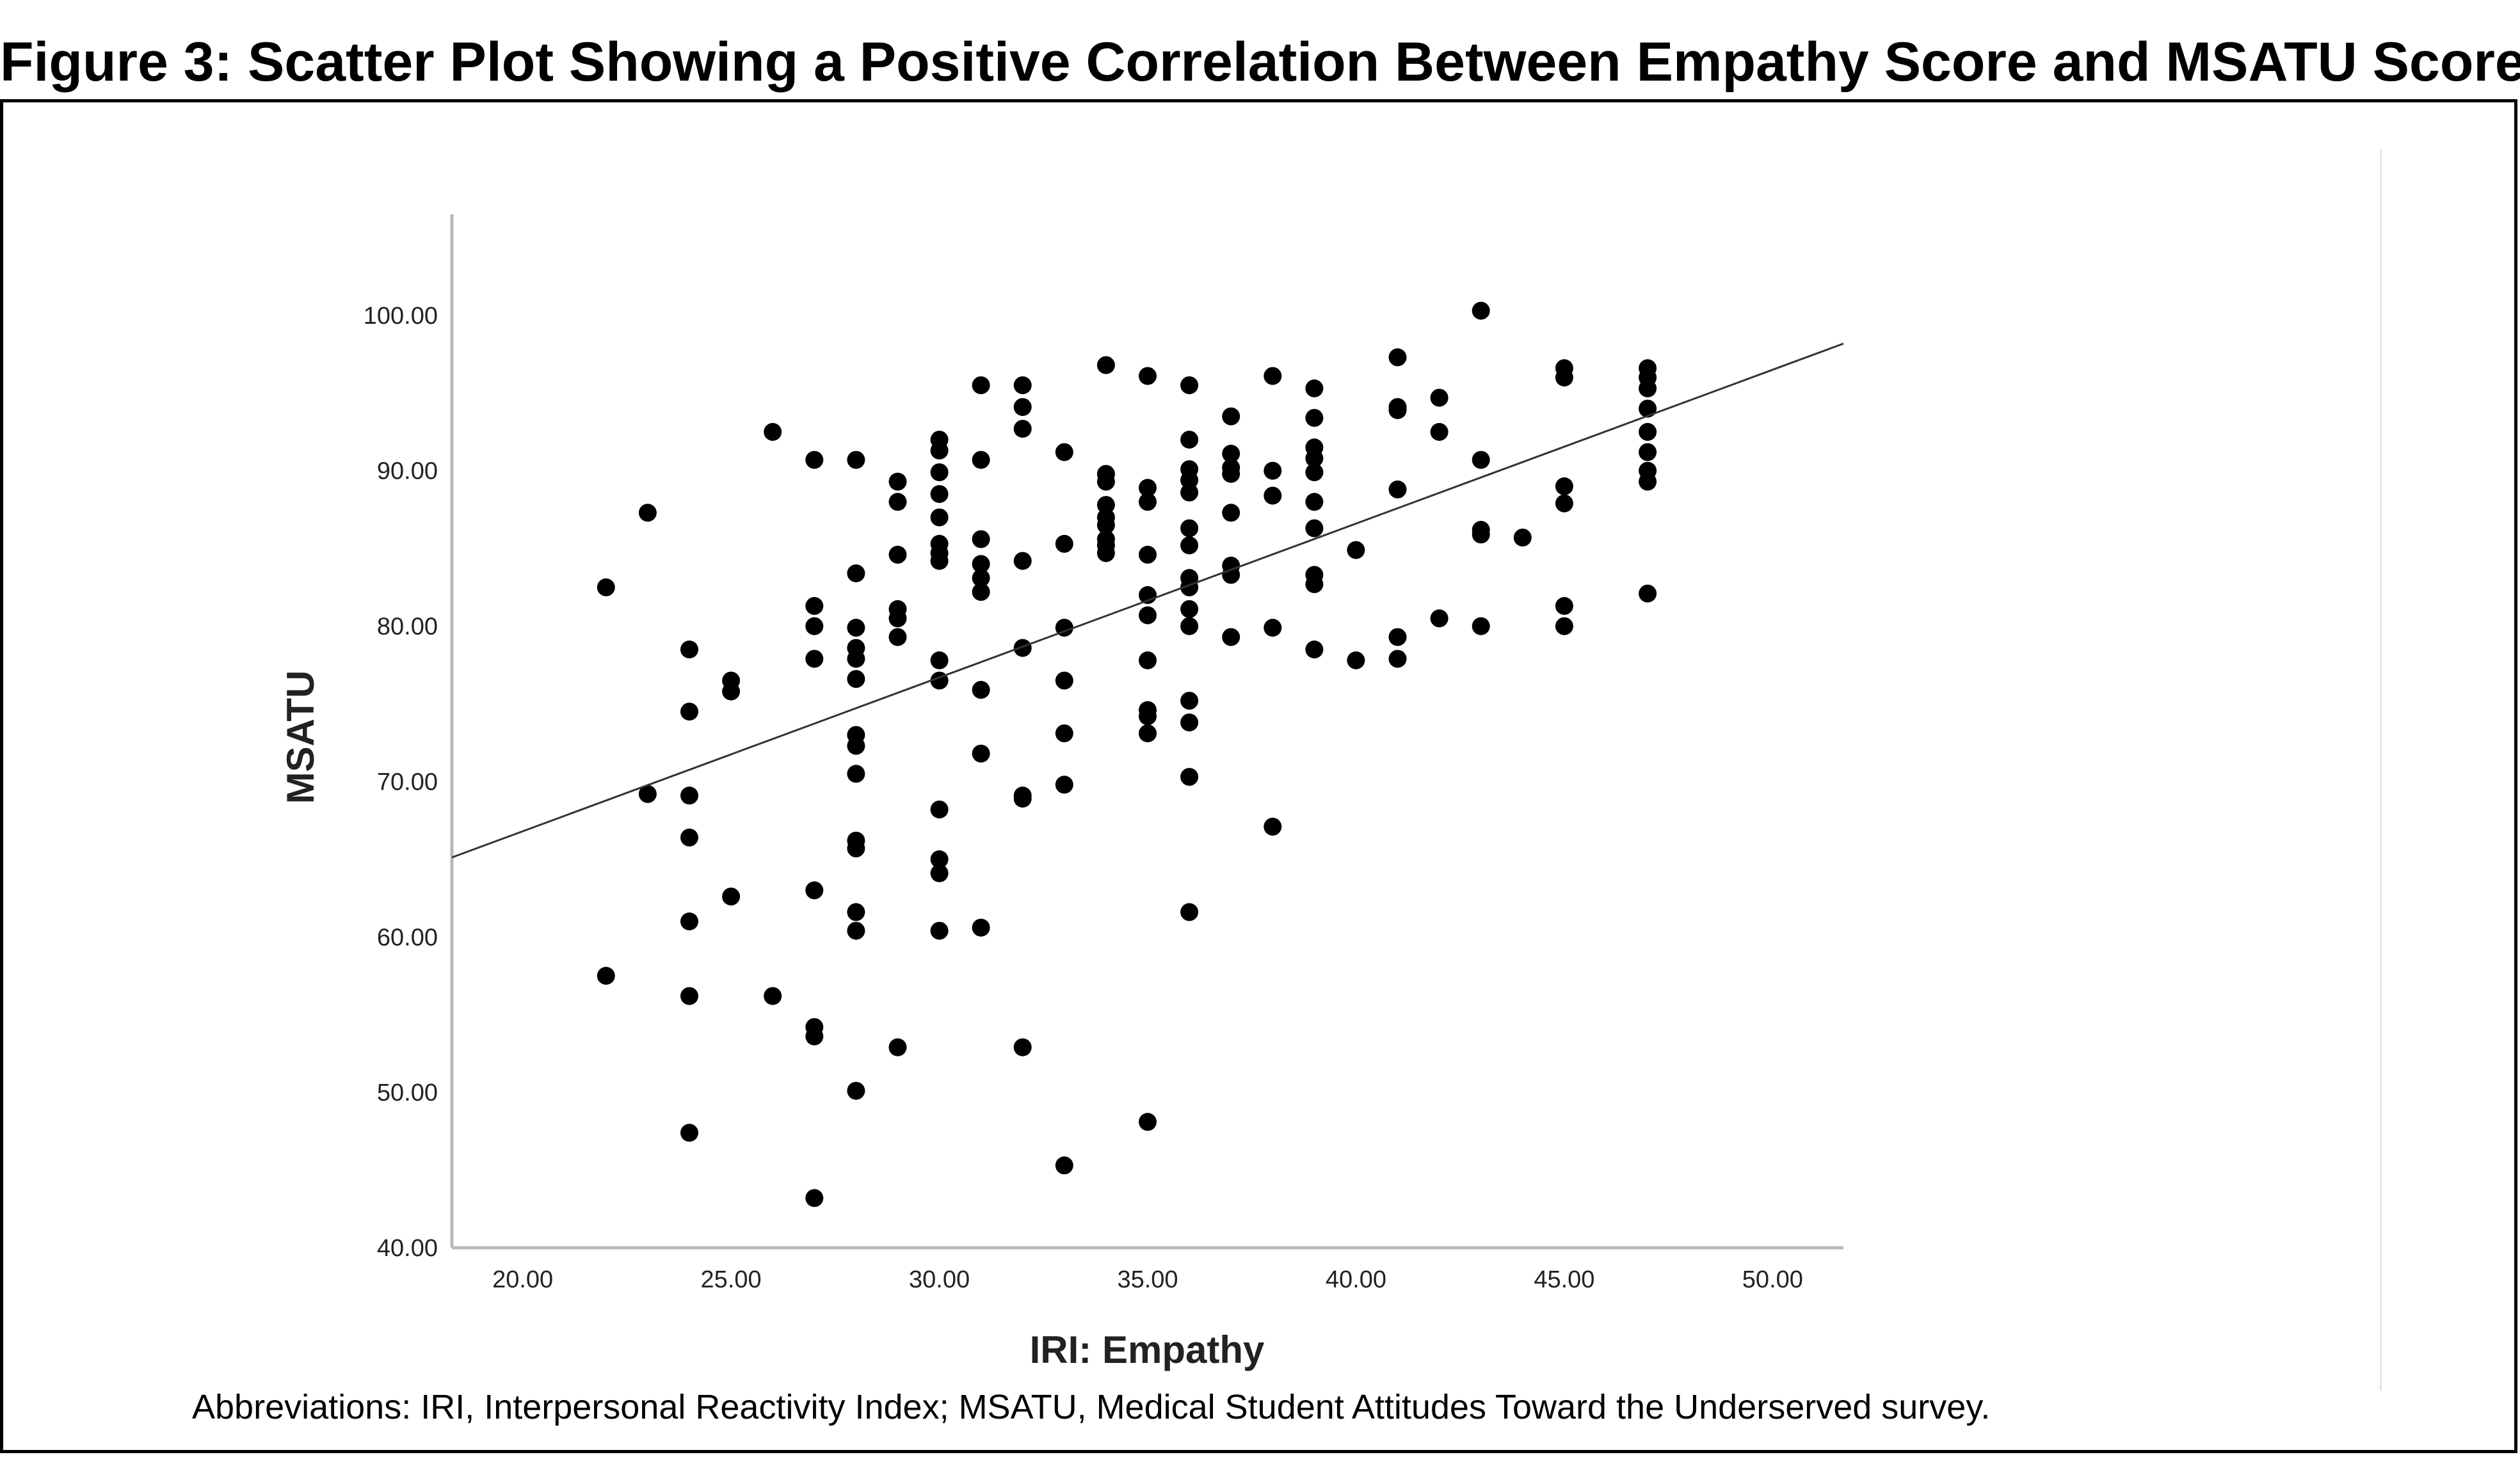 The image size is (2520, 1457). Describe the element at coordinates (407, 471) in the screenshot. I see `y-tick-label: 90.00` at that location.